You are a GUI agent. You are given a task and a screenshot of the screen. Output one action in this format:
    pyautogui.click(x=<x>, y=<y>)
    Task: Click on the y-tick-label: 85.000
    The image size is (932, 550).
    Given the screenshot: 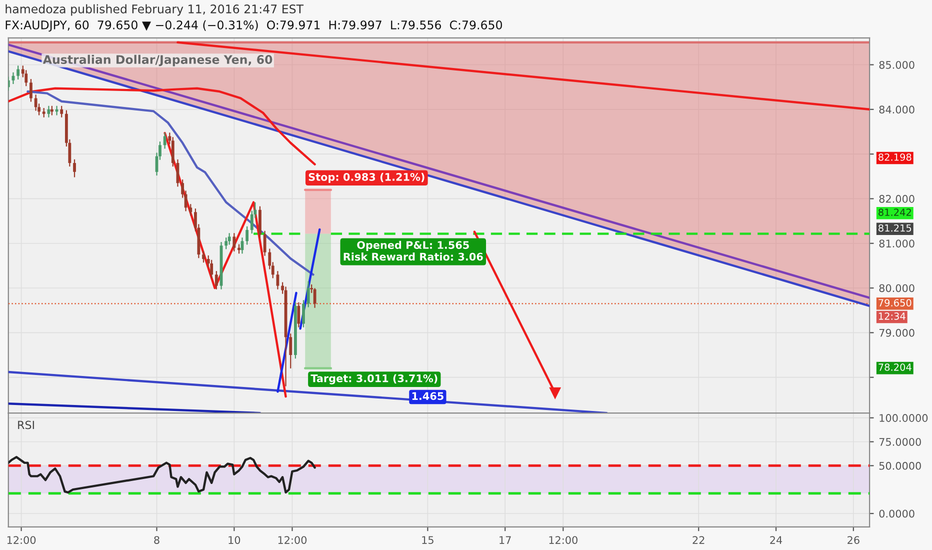 What is the action you would take?
    pyautogui.click(x=896, y=64)
    